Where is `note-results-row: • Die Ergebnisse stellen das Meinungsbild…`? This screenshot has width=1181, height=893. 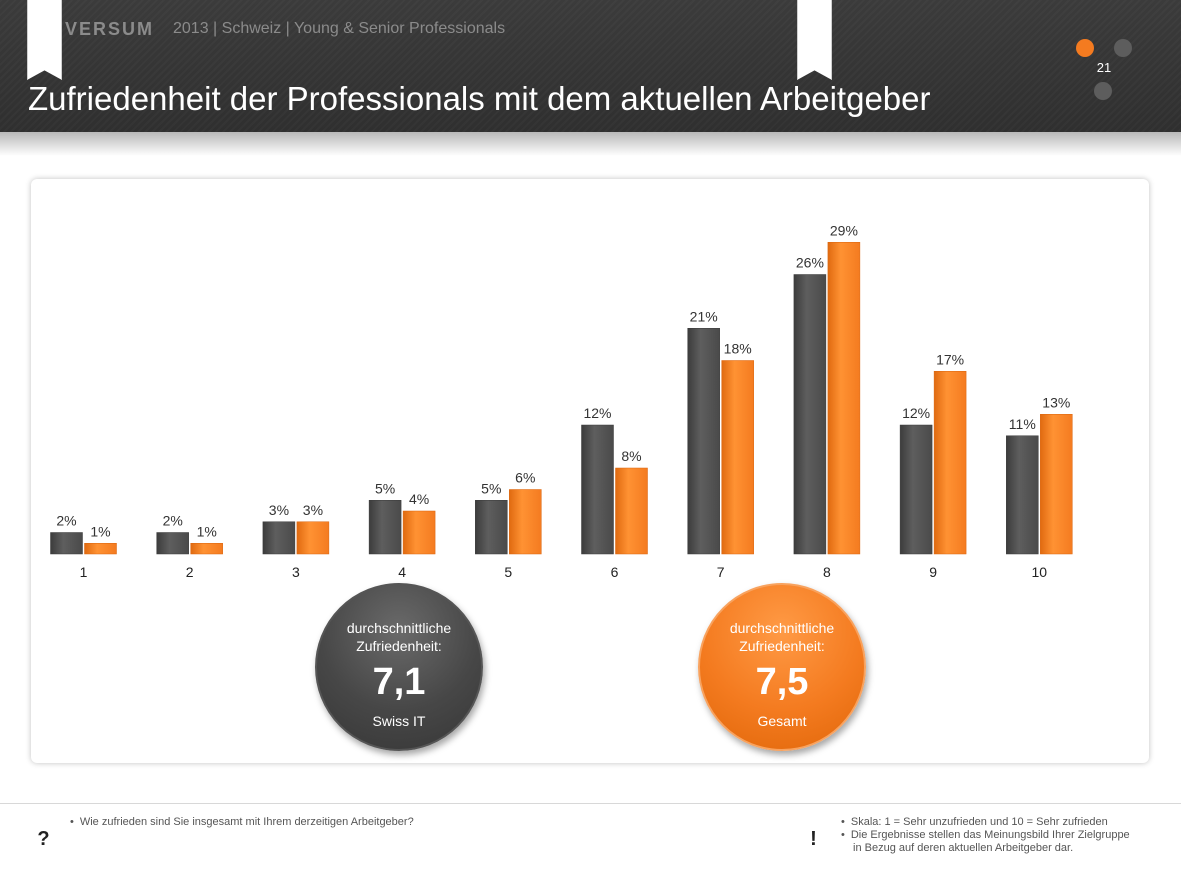 note-results-row: • Die Ergebnisse stellen das Meinungsbild… is located at coordinates (996, 835).